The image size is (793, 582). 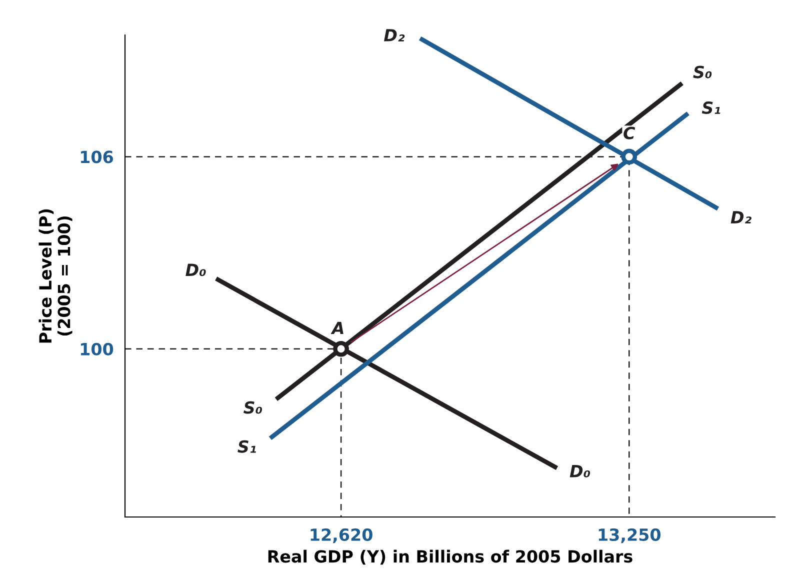 I want to click on y-tick-label: 100, so click(x=97, y=349).